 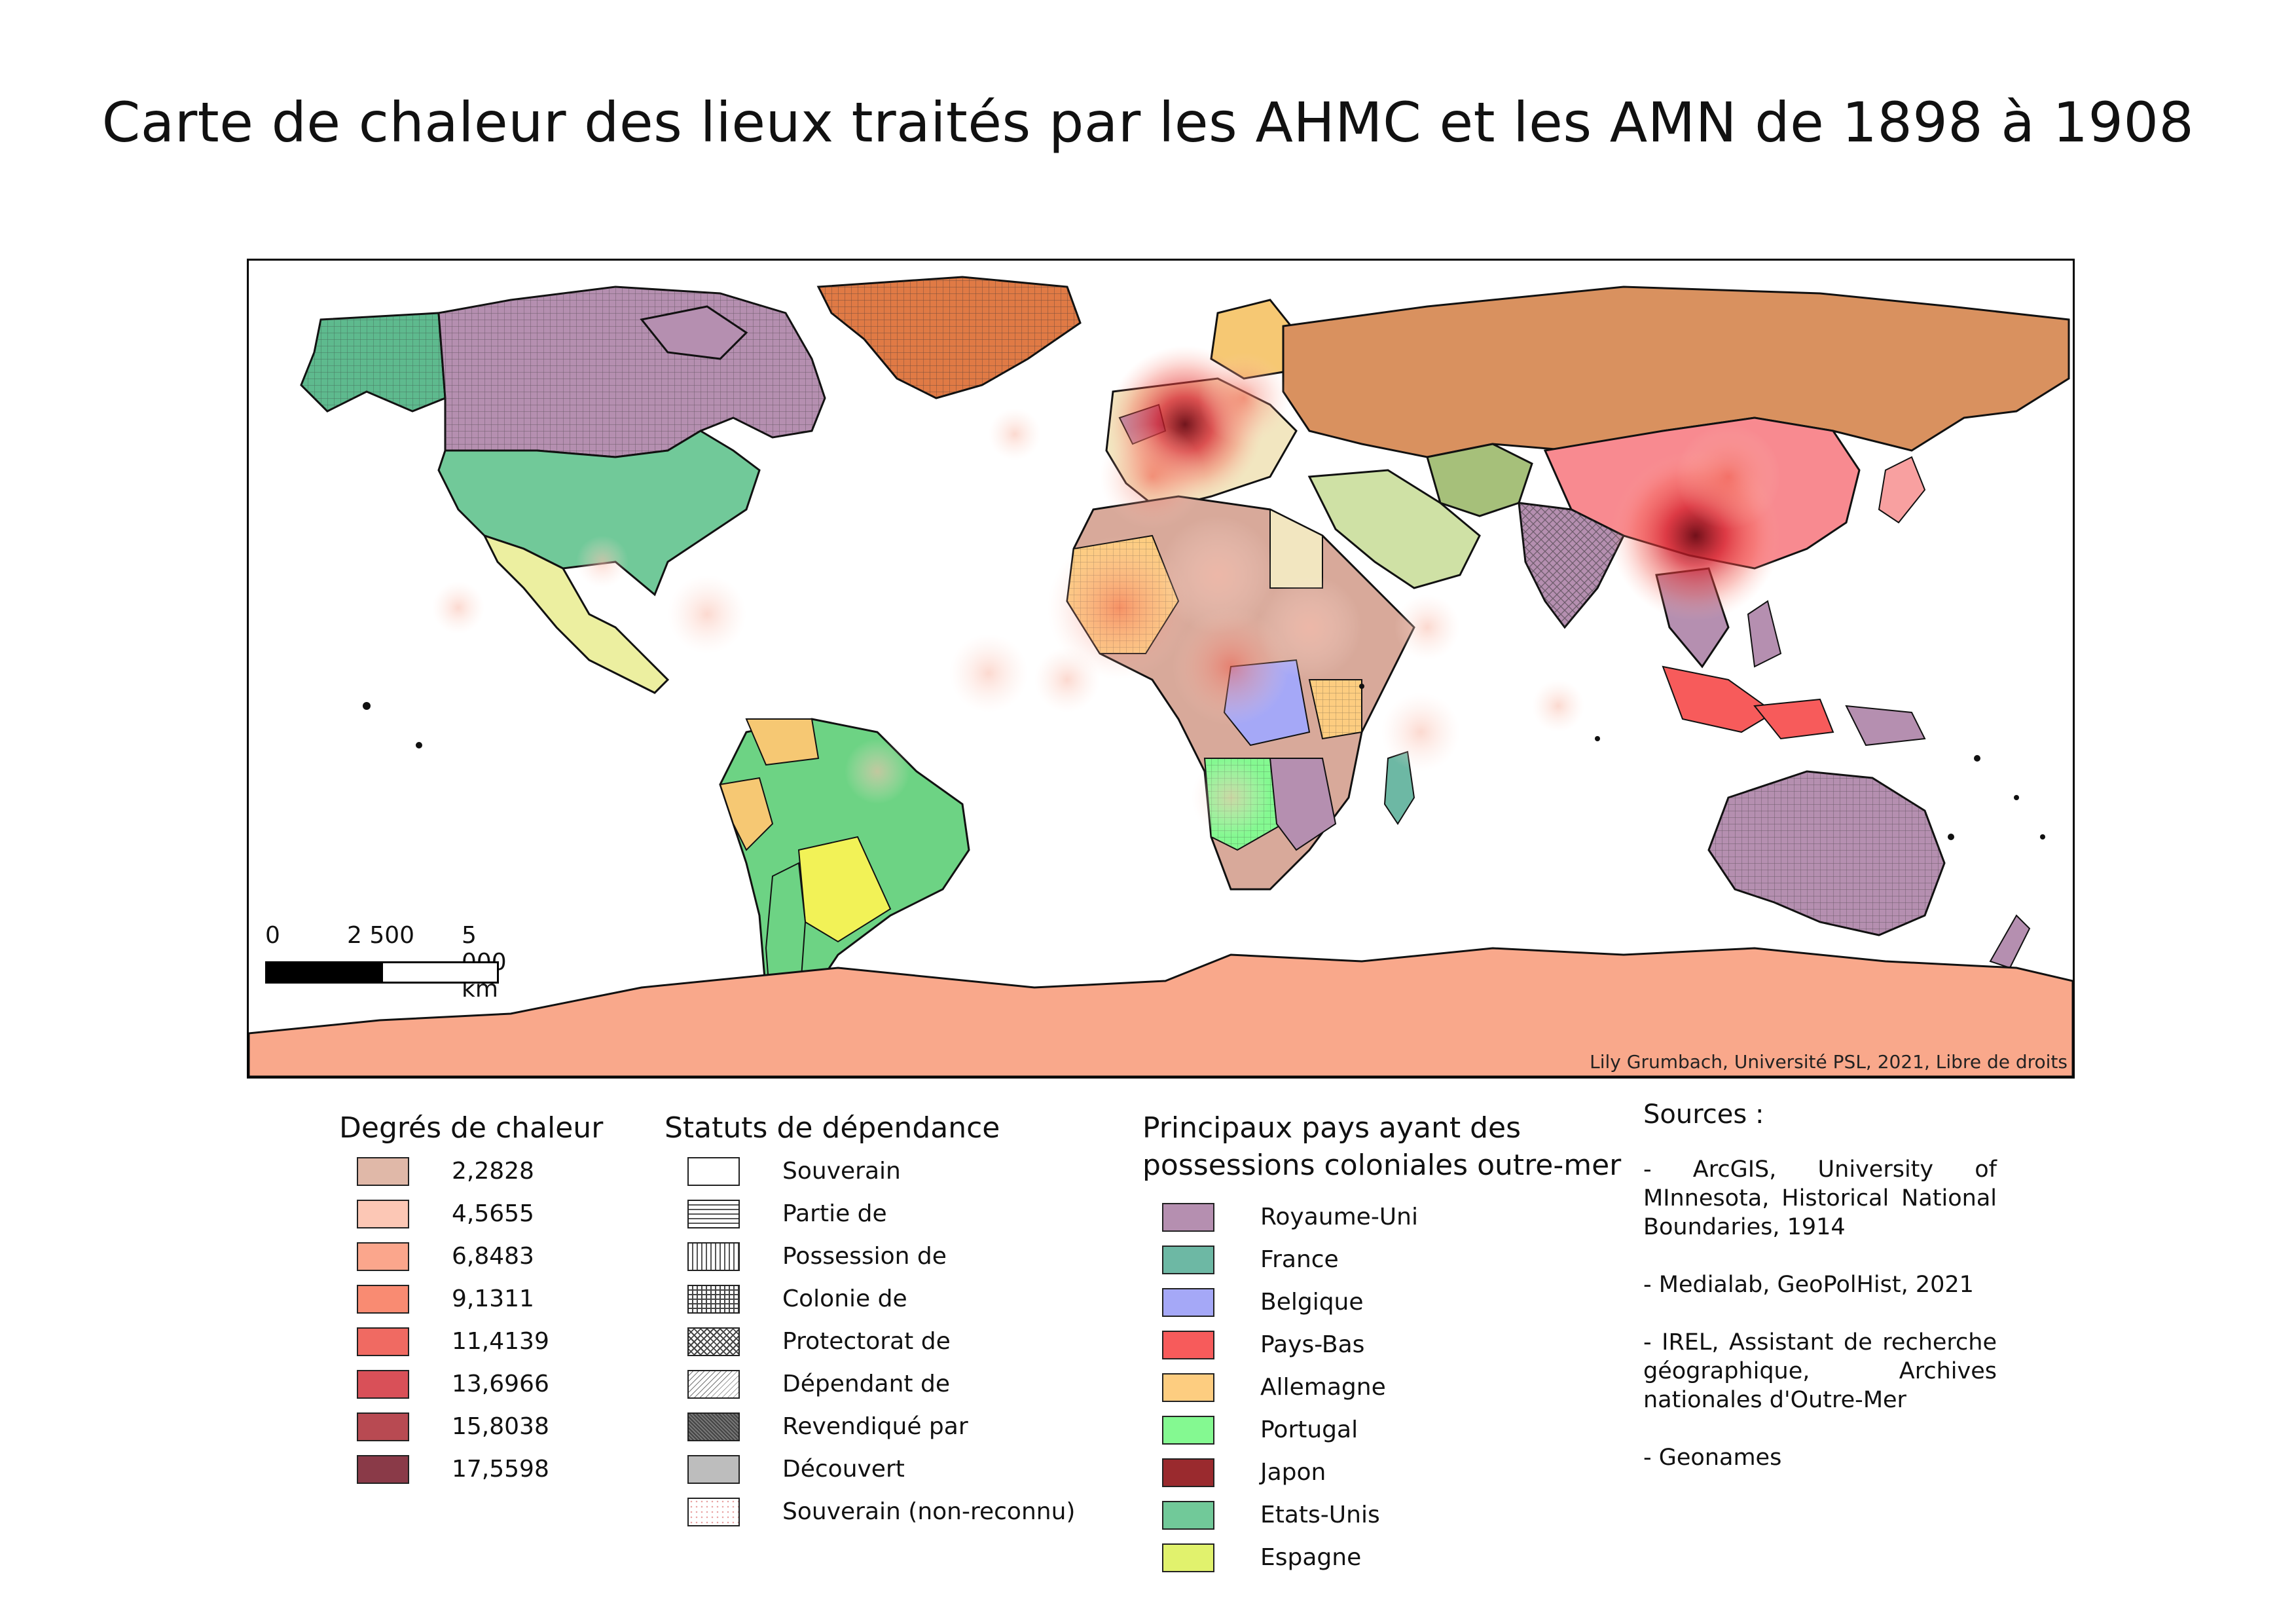 What do you see at coordinates (500, 1426) in the screenshot?
I see `heat-legend-item-label: 15,8038` at bounding box center [500, 1426].